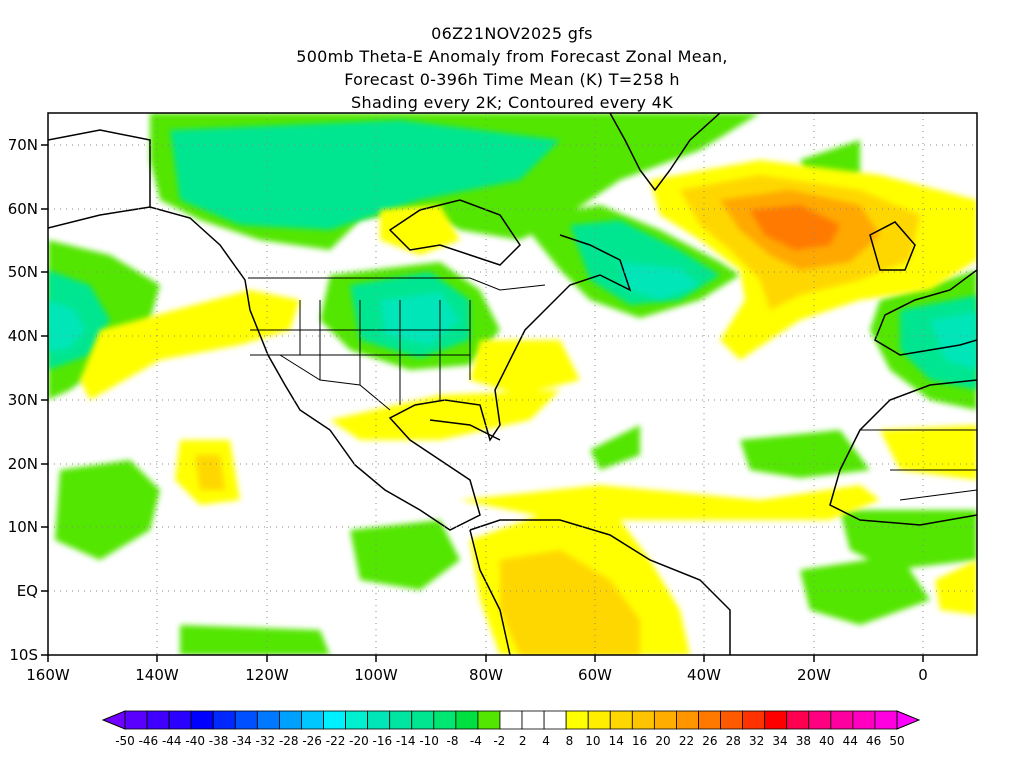 The height and width of the screenshot is (768, 1024). What do you see at coordinates (865, 590) in the screenshot?
I see `south-atlantic-cold` at bounding box center [865, 590].